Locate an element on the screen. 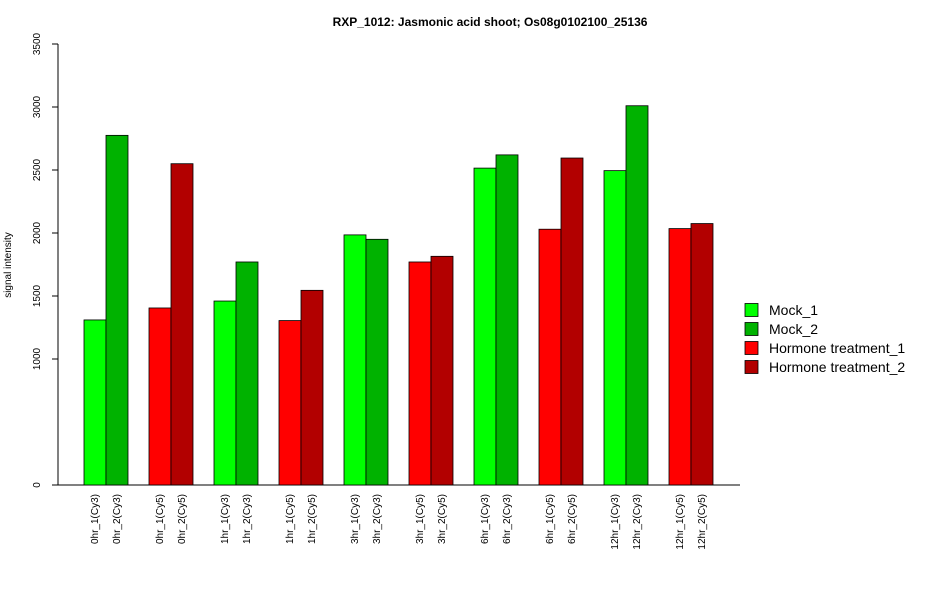  x-tick-label: 12hr_2(Cy3) is located at coordinates (637, 522).